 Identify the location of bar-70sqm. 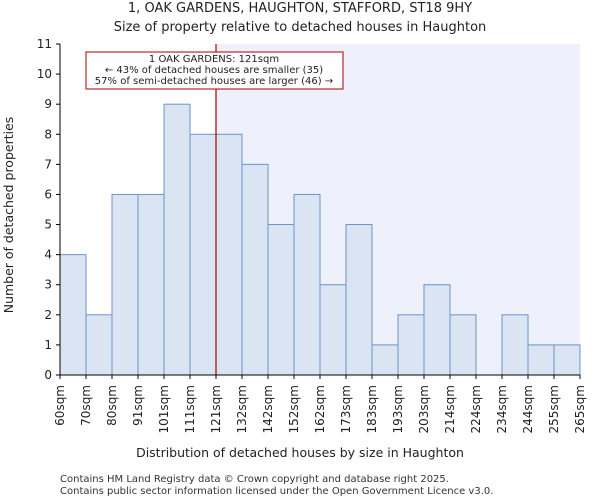
(99, 345).